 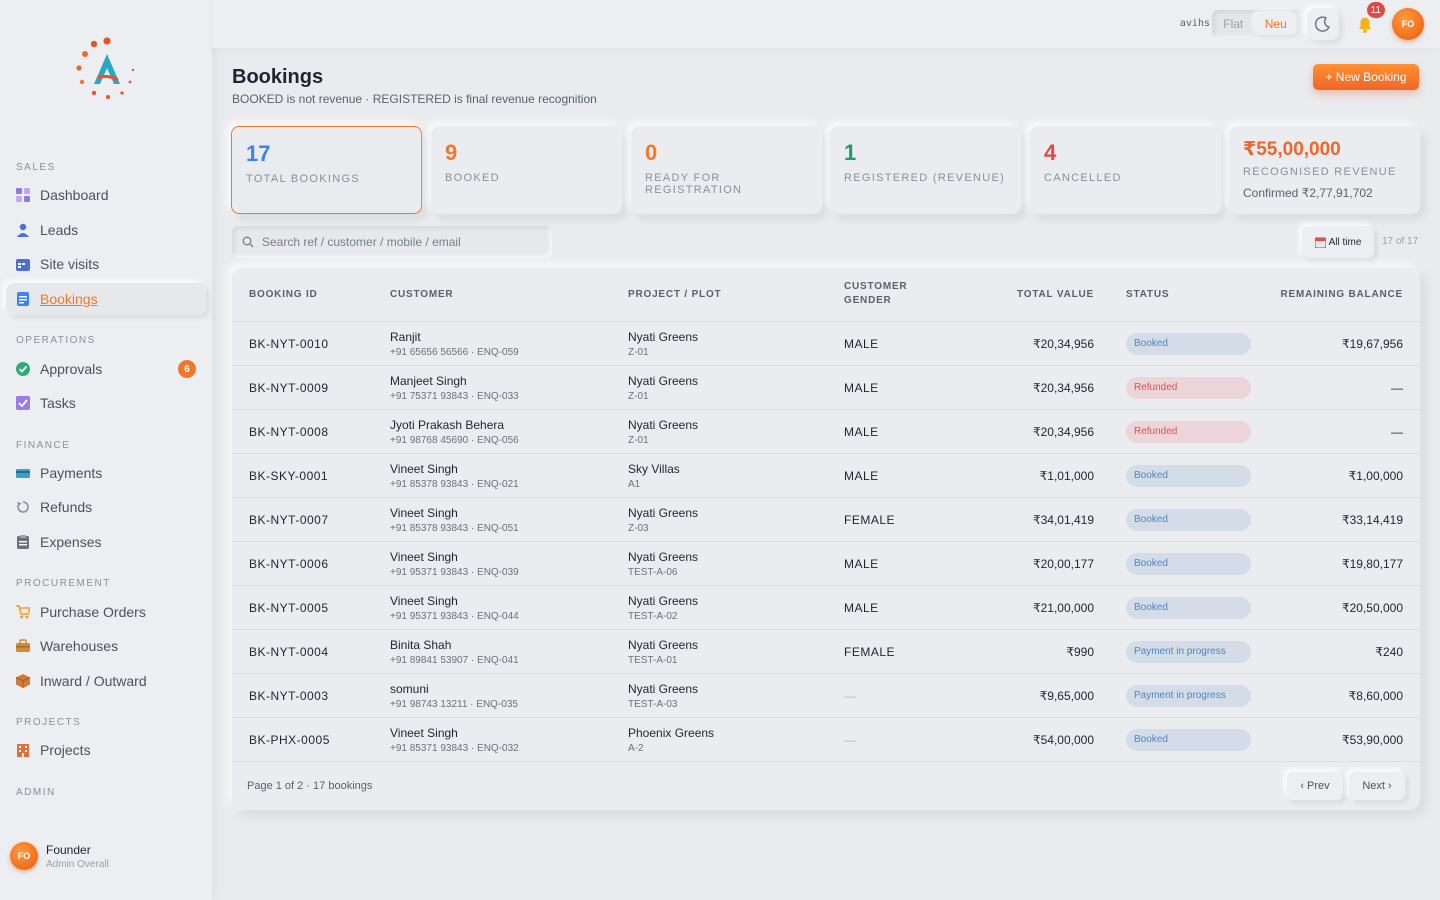 I want to click on brand-logo-icon, so click(x=106, y=69).